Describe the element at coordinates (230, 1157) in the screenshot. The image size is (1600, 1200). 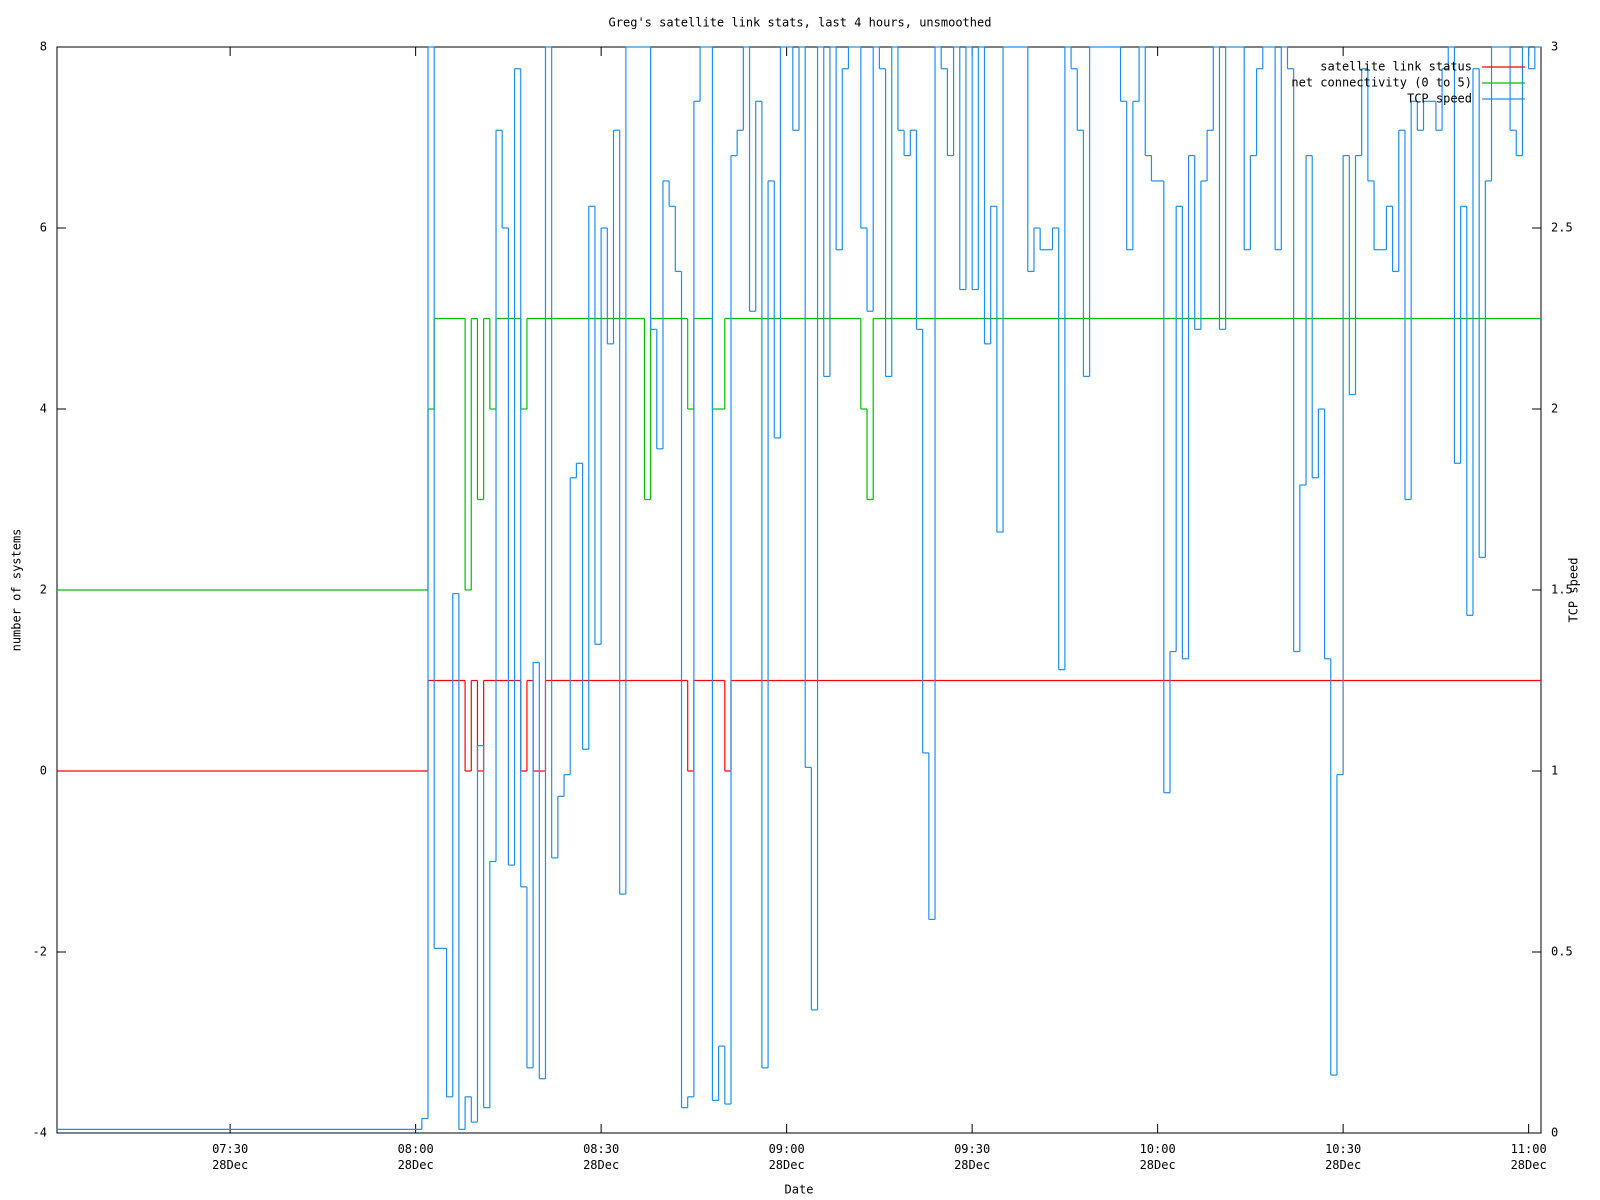
I see `x-tick-label: 07:30 28Dec` at that location.